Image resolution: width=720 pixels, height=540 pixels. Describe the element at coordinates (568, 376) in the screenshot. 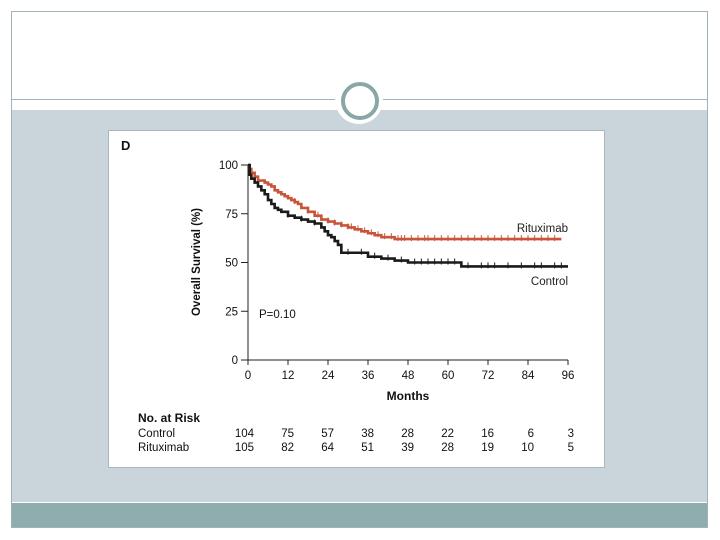

I see `x-tick-label: 96` at that location.